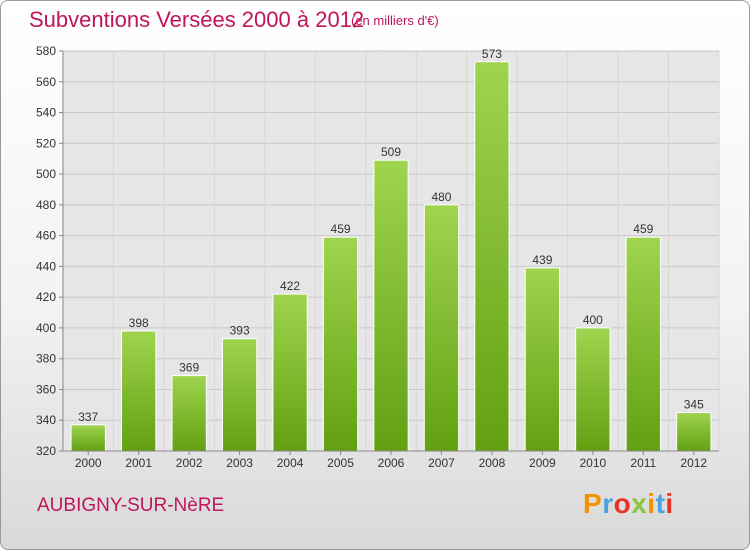  What do you see at coordinates (643, 463) in the screenshot?
I see `x-tick-label: 2011` at bounding box center [643, 463].